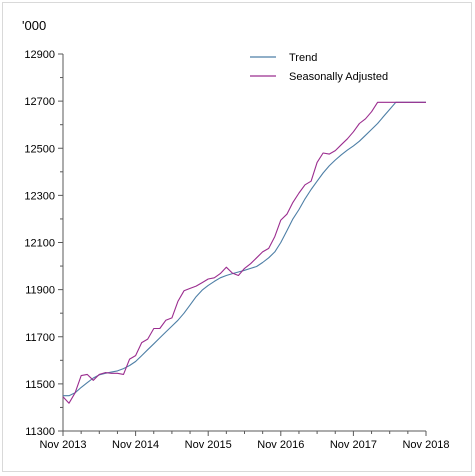  What do you see at coordinates (135, 445) in the screenshot?
I see `x-tick-label: Nov 2014` at bounding box center [135, 445].